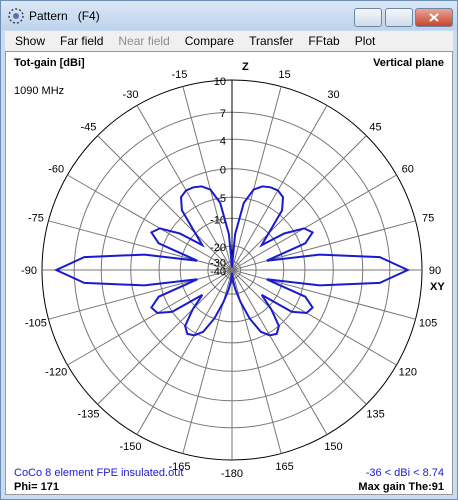  I want to click on angle-tick-label: -15, so click(180, 75).